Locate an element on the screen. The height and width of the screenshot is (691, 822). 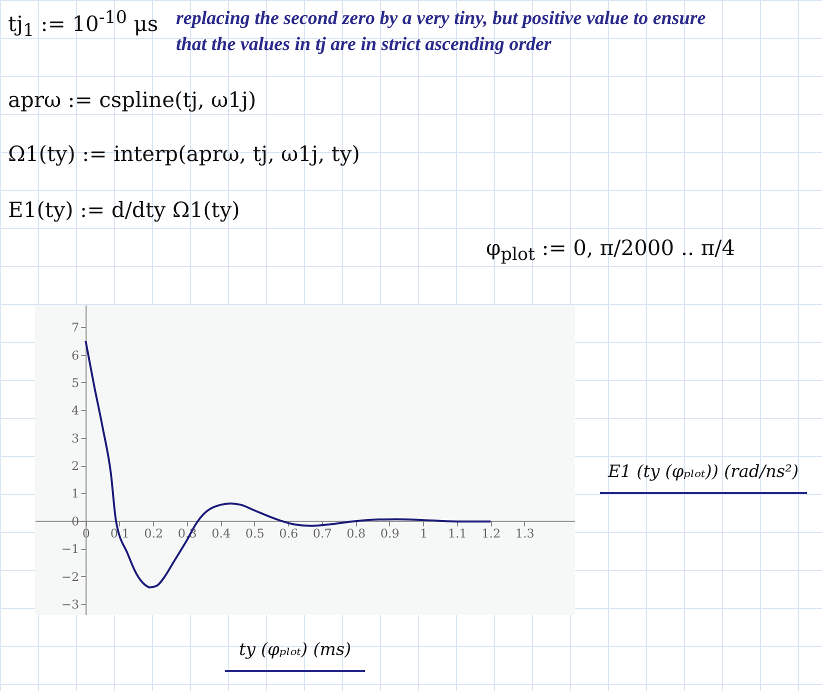
y-tick-label: 3 is located at coordinates (75, 438).